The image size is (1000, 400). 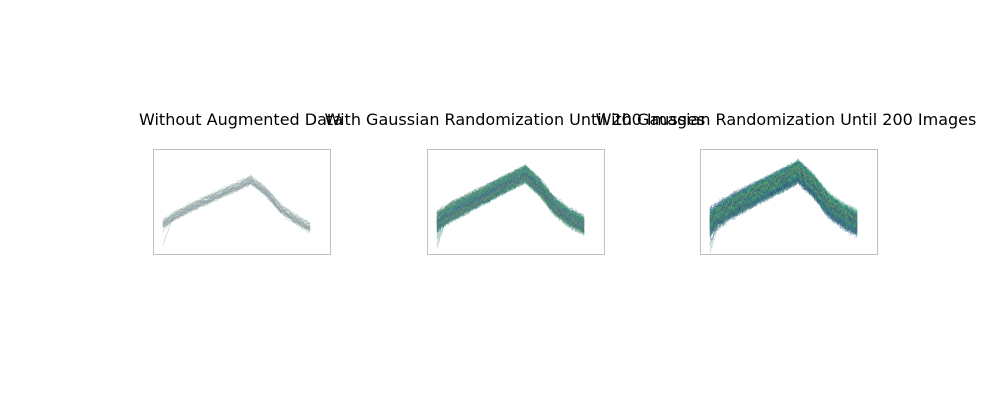 I want to click on panel-3-frame, so click(x=789, y=202).